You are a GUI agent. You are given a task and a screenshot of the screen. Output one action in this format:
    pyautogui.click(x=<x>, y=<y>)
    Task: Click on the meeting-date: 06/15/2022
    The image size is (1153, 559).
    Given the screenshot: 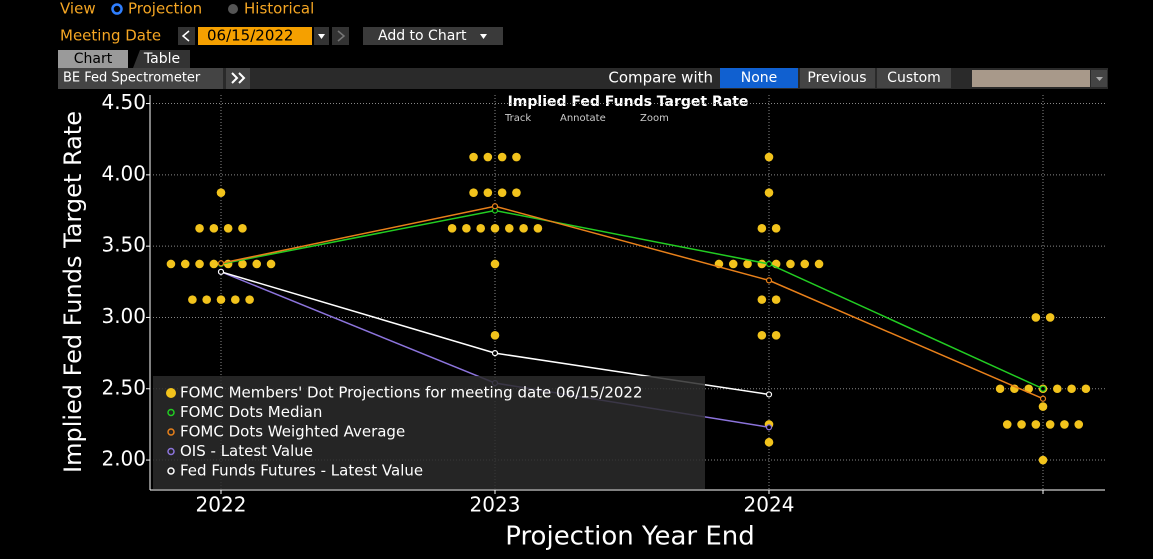 What is the action you would take?
    pyautogui.click(x=250, y=36)
    